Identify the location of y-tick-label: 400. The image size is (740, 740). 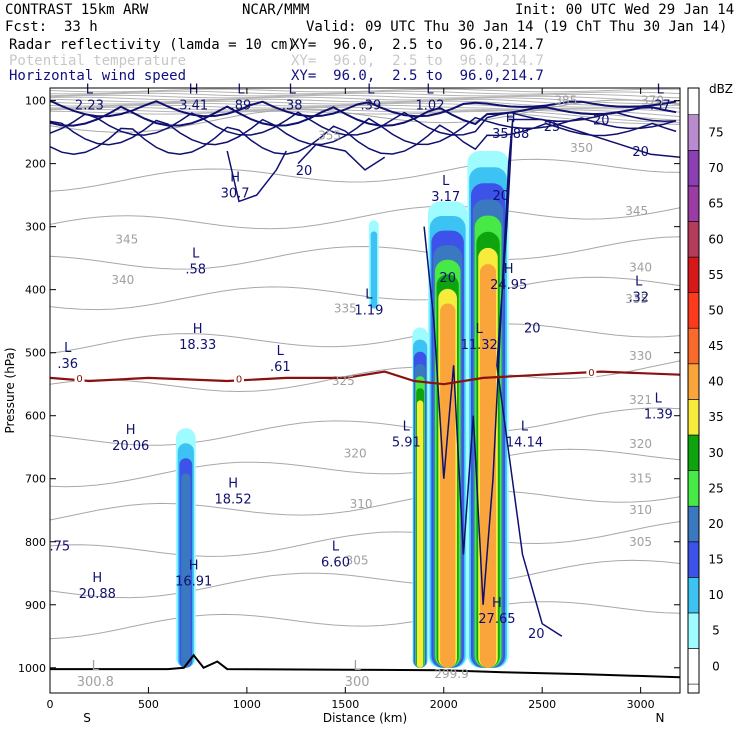
(35, 290).